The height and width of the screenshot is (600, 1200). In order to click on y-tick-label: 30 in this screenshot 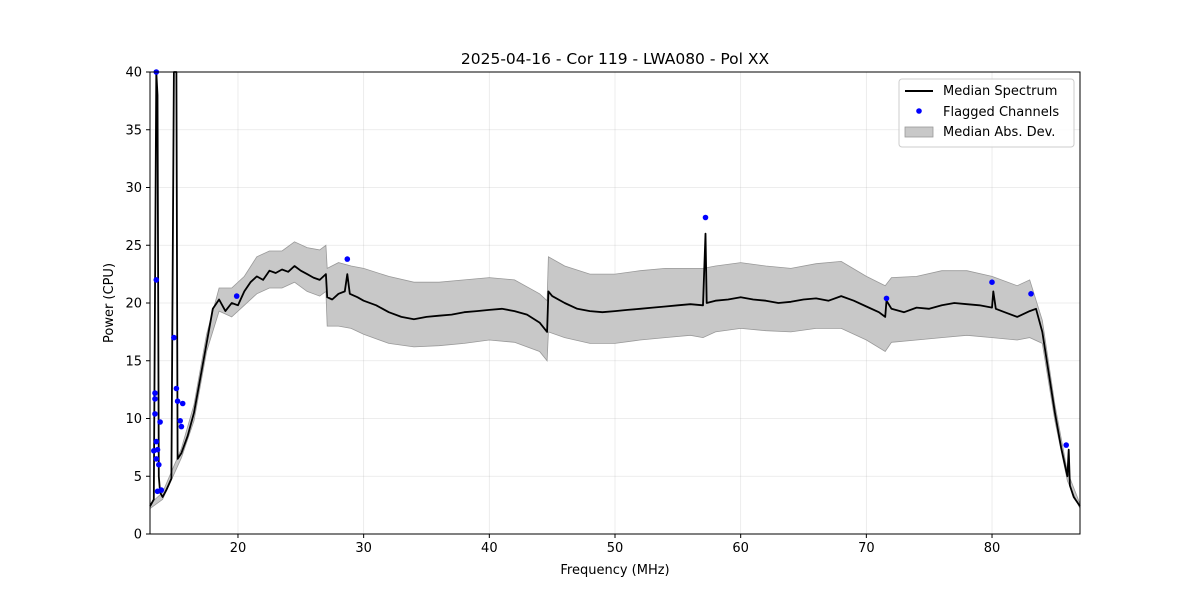, I will do `click(133, 188)`.